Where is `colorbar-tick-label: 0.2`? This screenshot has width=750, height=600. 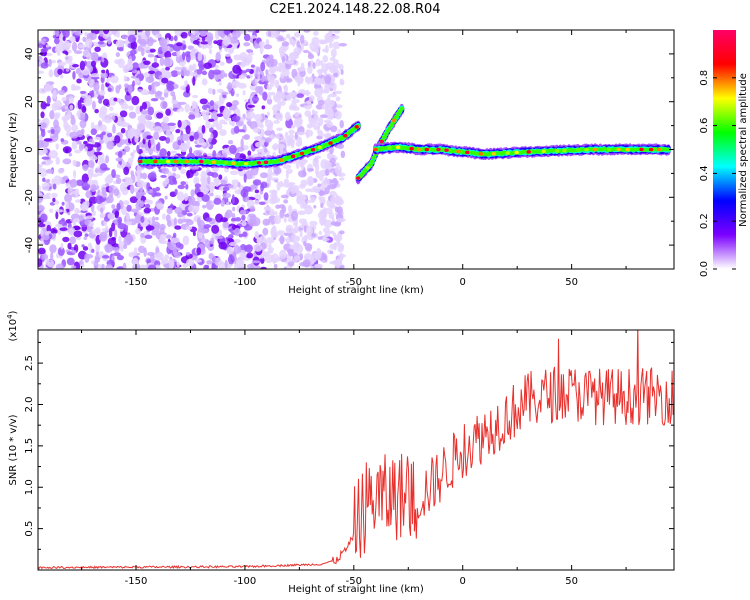
colorbar-tick-label: 0.2 is located at coordinates (704, 221).